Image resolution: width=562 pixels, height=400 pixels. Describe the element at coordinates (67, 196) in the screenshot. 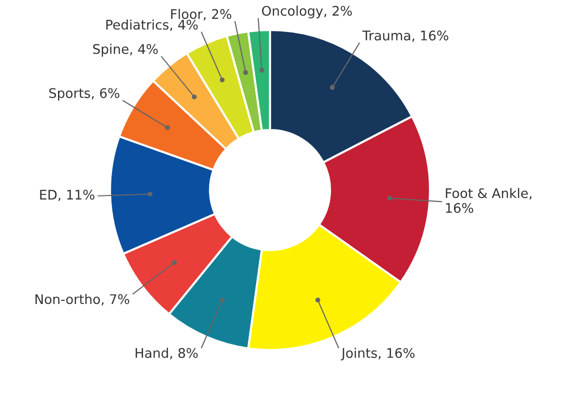

I see `slice-label: ED, 11%` at that location.